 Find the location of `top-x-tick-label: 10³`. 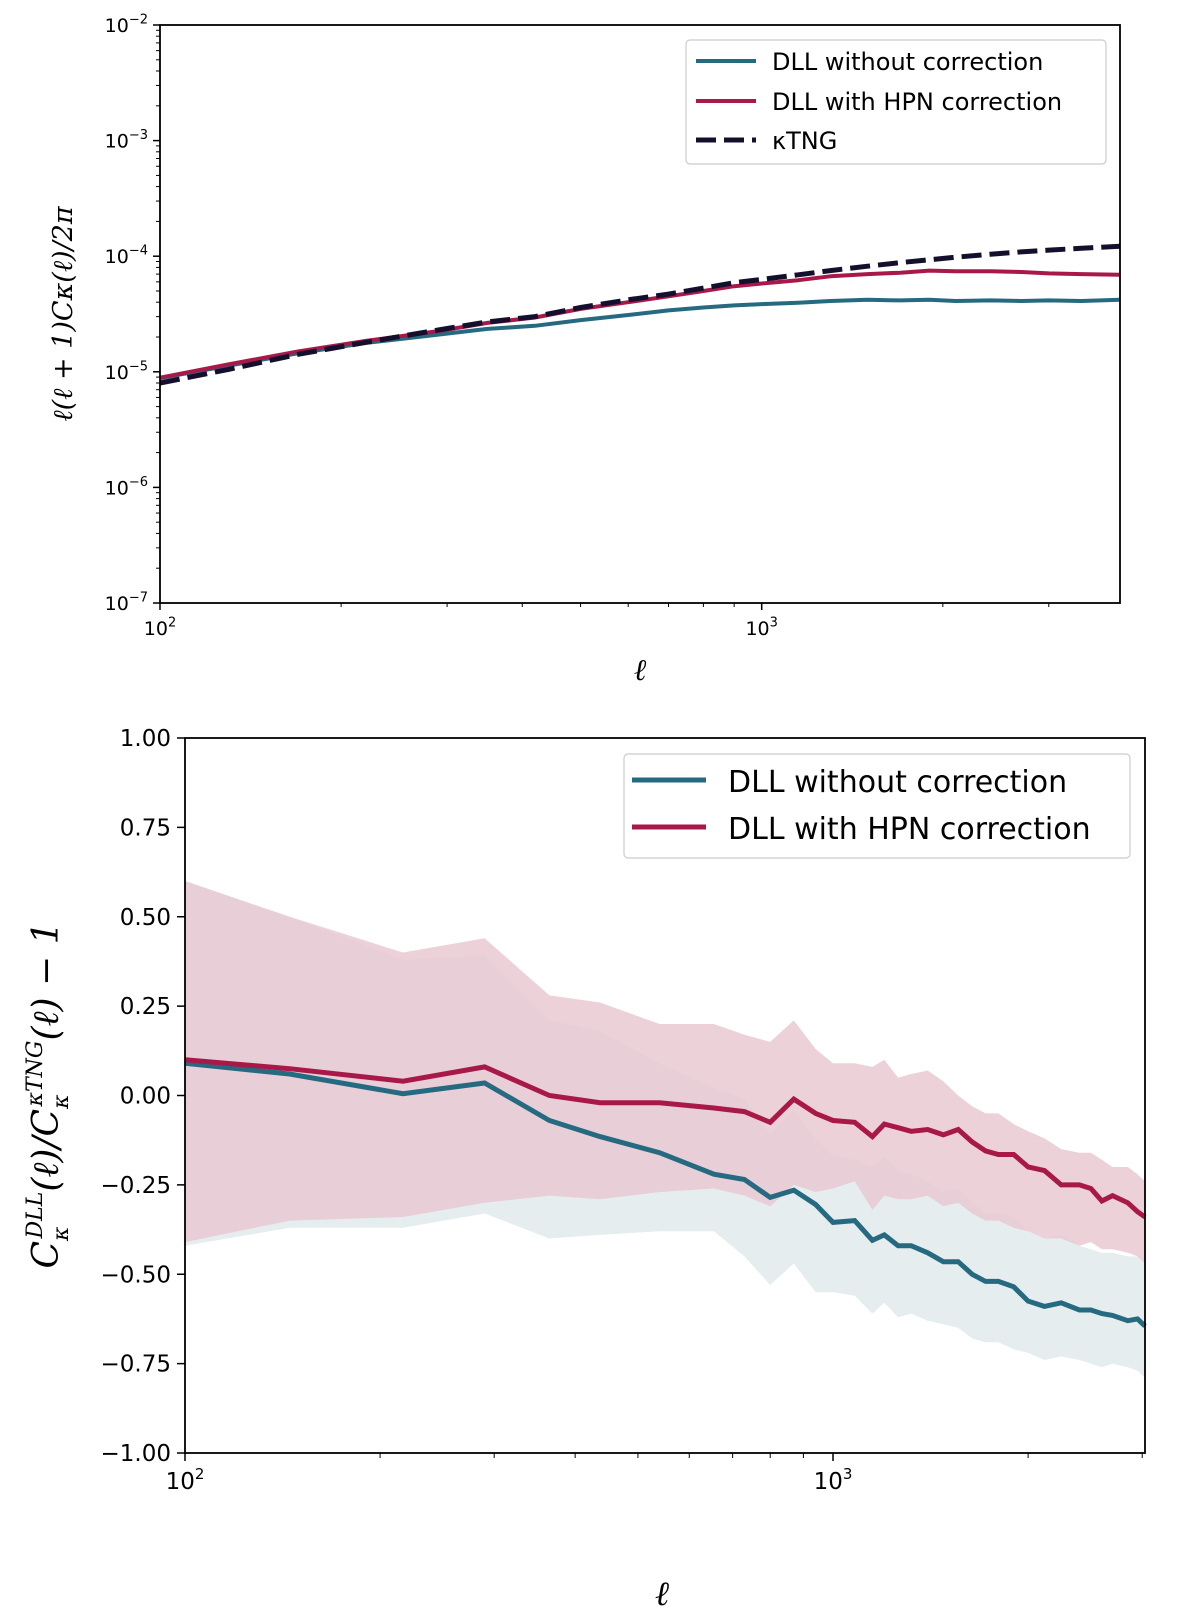

top-x-tick-label: 10³ is located at coordinates (761, 627).